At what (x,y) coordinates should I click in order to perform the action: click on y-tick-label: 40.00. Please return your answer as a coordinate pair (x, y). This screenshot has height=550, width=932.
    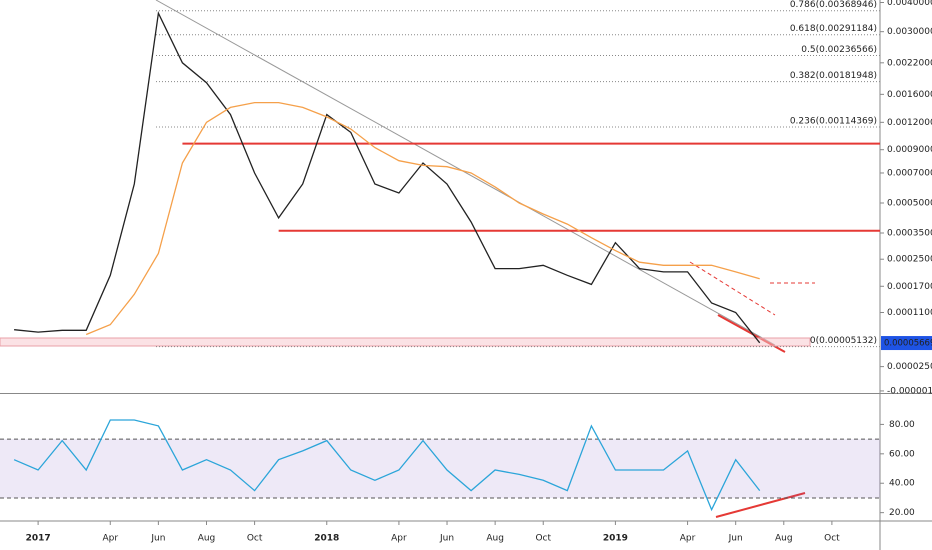
    Looking at the image, I should click on (902, 484).